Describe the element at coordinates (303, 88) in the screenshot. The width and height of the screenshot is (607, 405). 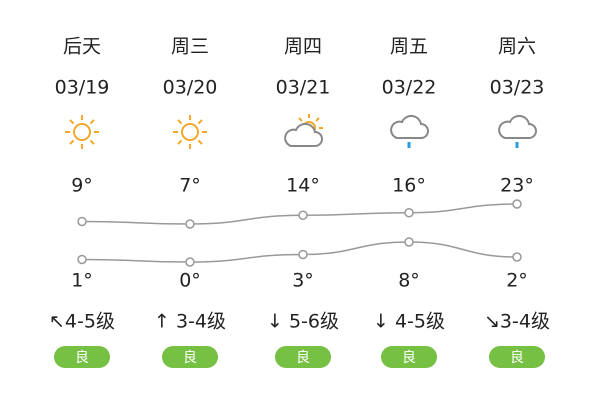
I see `date: 03/21` at that location.